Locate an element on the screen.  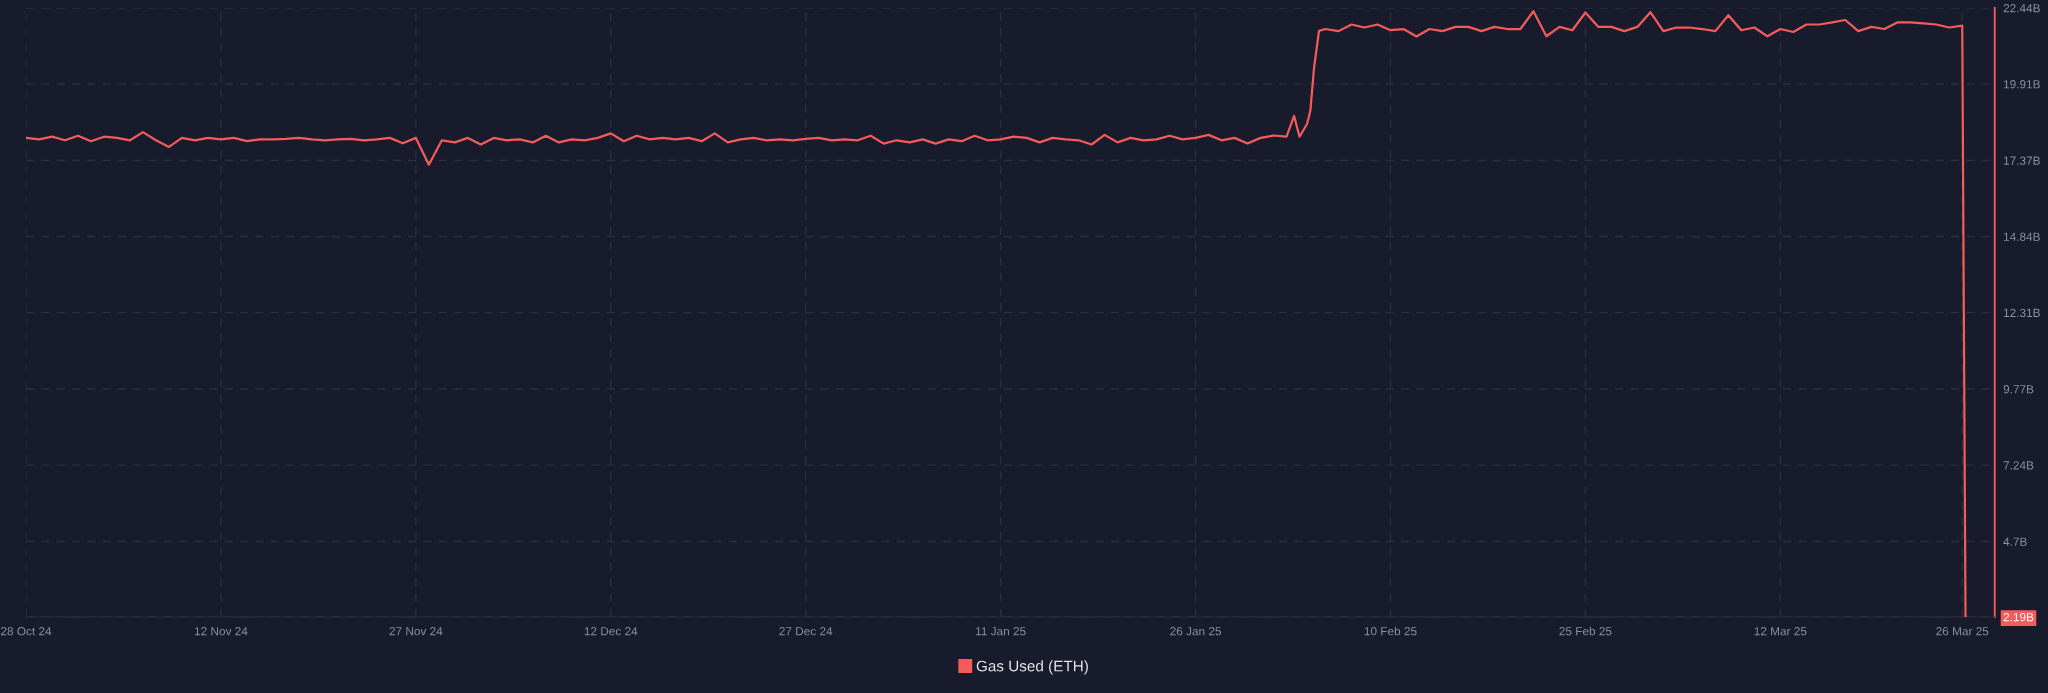
x-tick-label: 12 Dec 24 is located at coordinates (611, 631).